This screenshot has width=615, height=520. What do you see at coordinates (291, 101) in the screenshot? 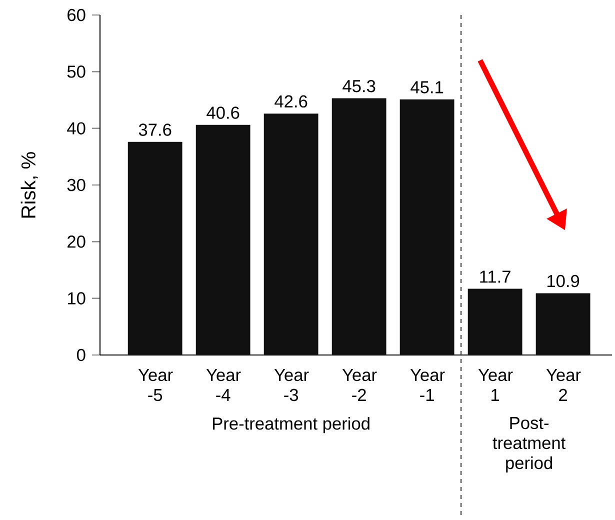
I see `data-label: 42.6` at bounding box center [291, 101].